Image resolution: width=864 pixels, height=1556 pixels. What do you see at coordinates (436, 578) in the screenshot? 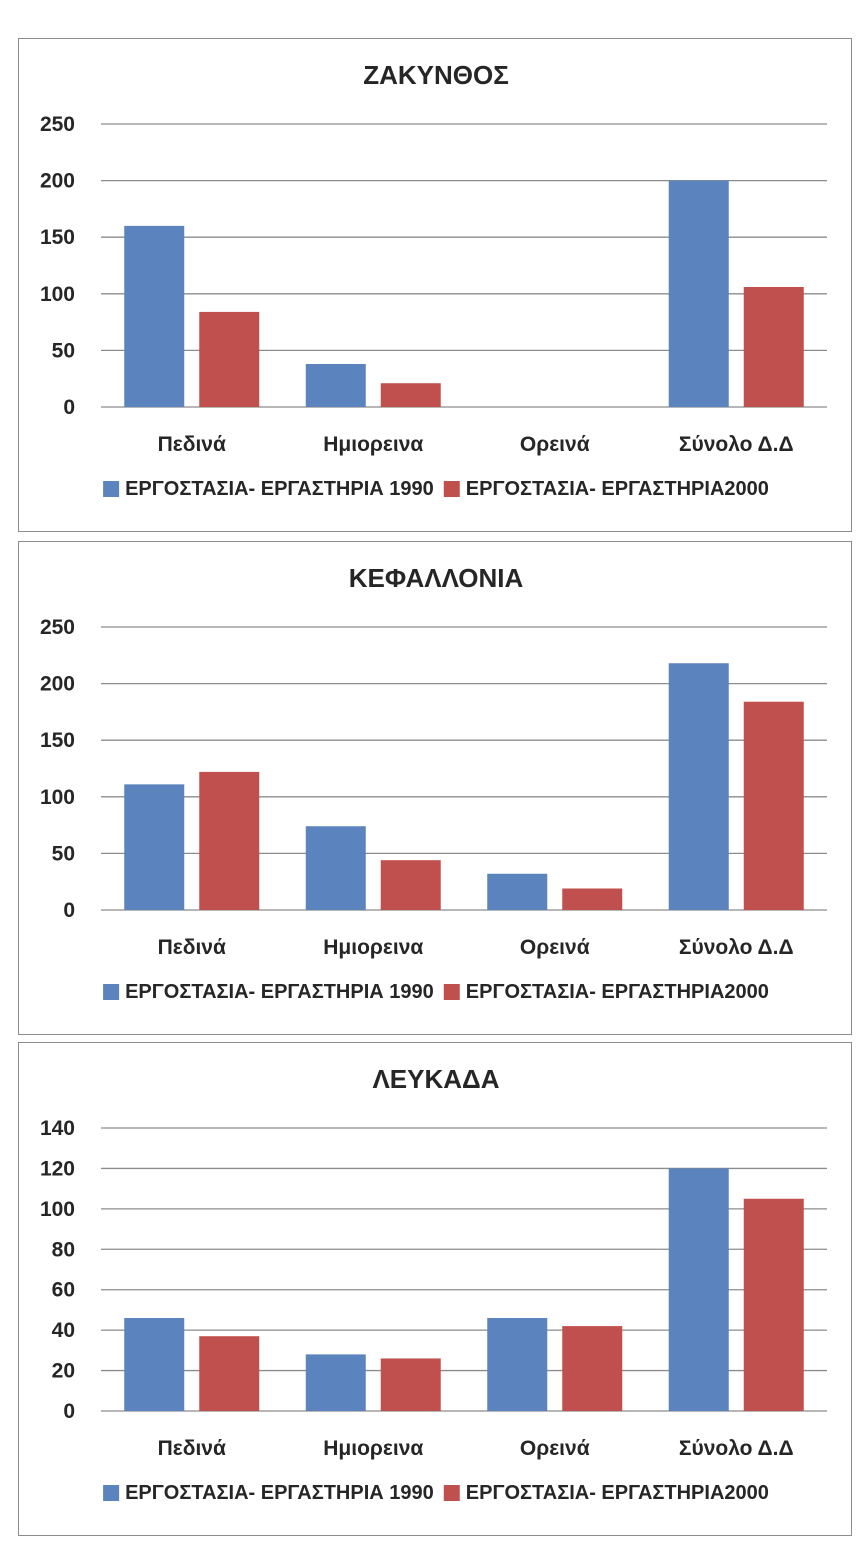
I see `chart-title: ΚΕΦΑΛΛΟΝΙΑ` at bounding box center [436, 578].